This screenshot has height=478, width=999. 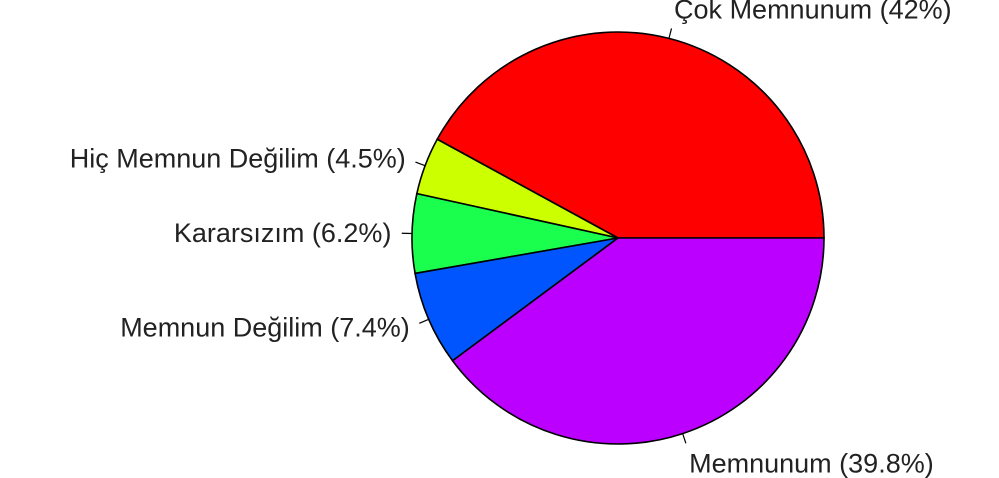 What do you see at coordinates (283, 233) in the screenshot?
I see `pie-slice-label-2: Kararsızım (6.2%)` at bounding box center [283, 233].